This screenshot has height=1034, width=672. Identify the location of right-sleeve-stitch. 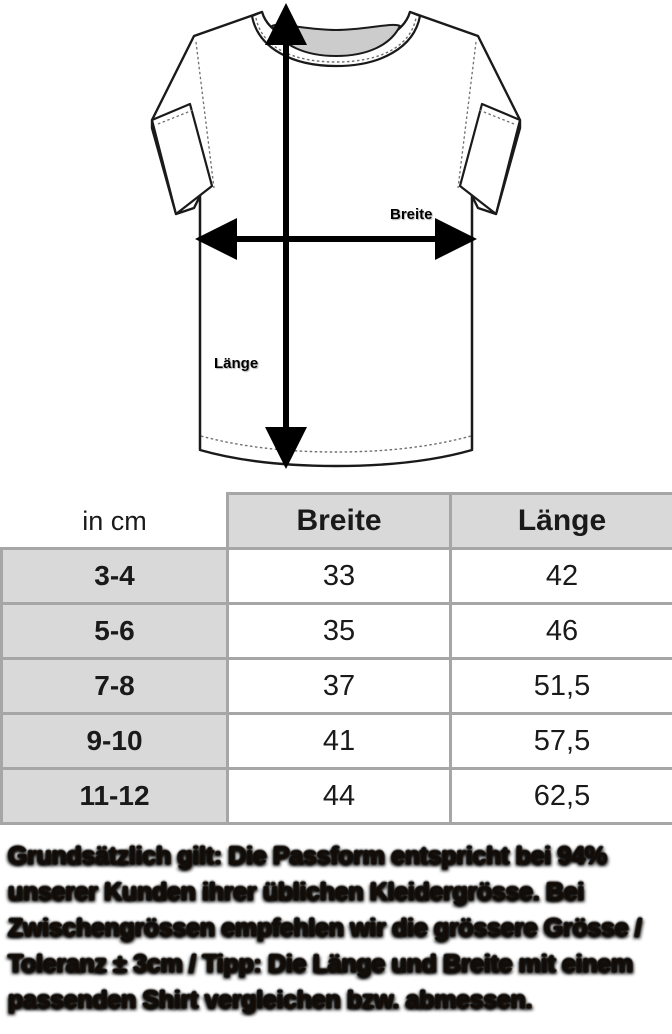
(496, 117).